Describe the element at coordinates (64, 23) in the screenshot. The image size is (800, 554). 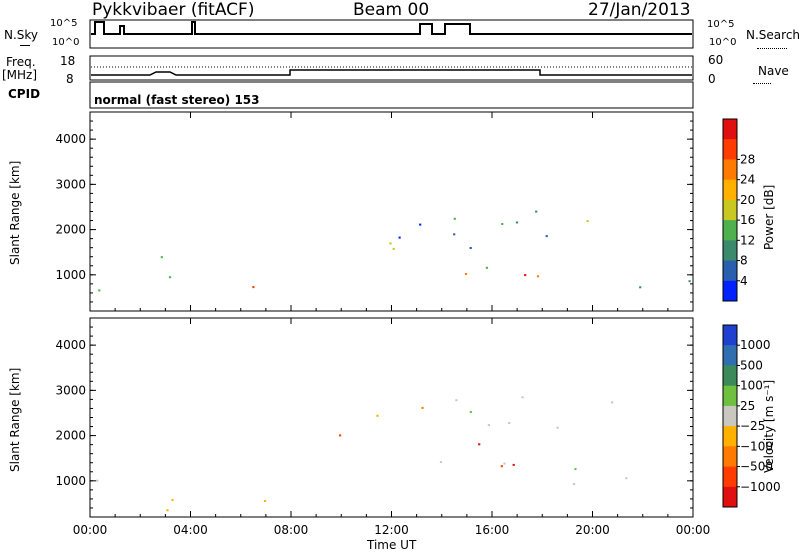
I see `sky-tick-top: 10^5` at that location.